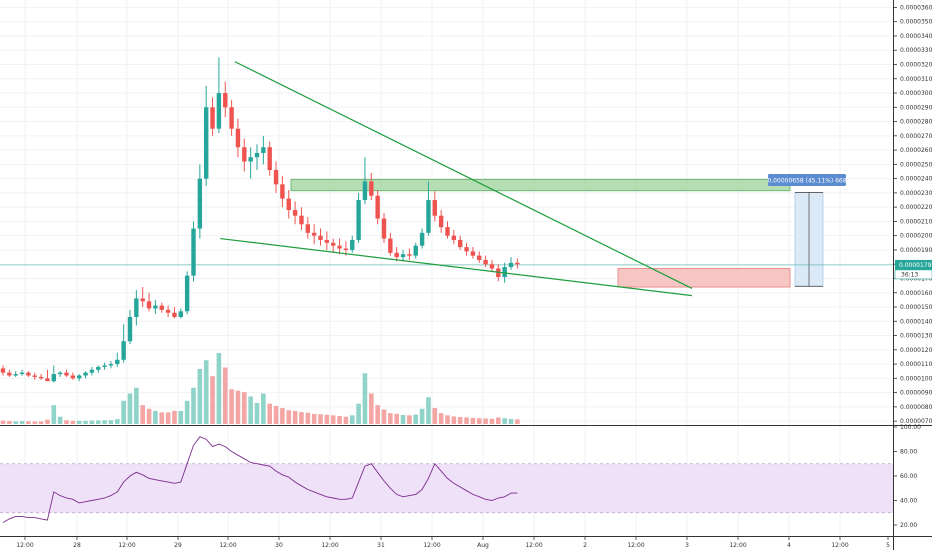 Image resolution: width=932 pixels, height=550 pixels. Describe the element at coordinates (908, 451) in the screenshot. I see `rsi-tick-label: 80.00` at that location.